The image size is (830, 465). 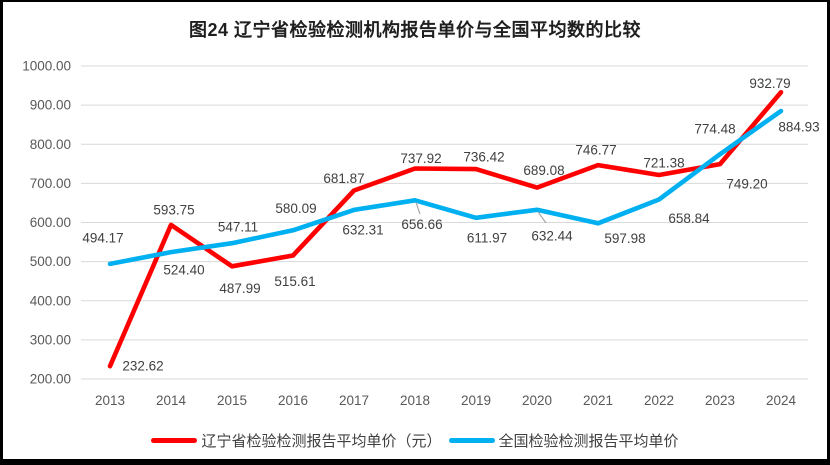 I want to click on data-label: 749.20, so click(x=746, y=184).